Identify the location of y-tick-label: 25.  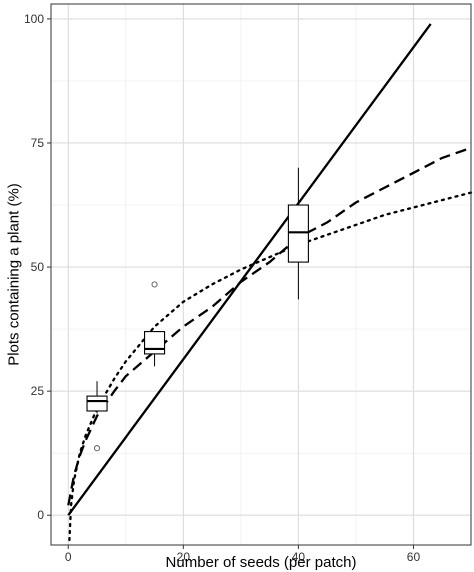
(38, 391).